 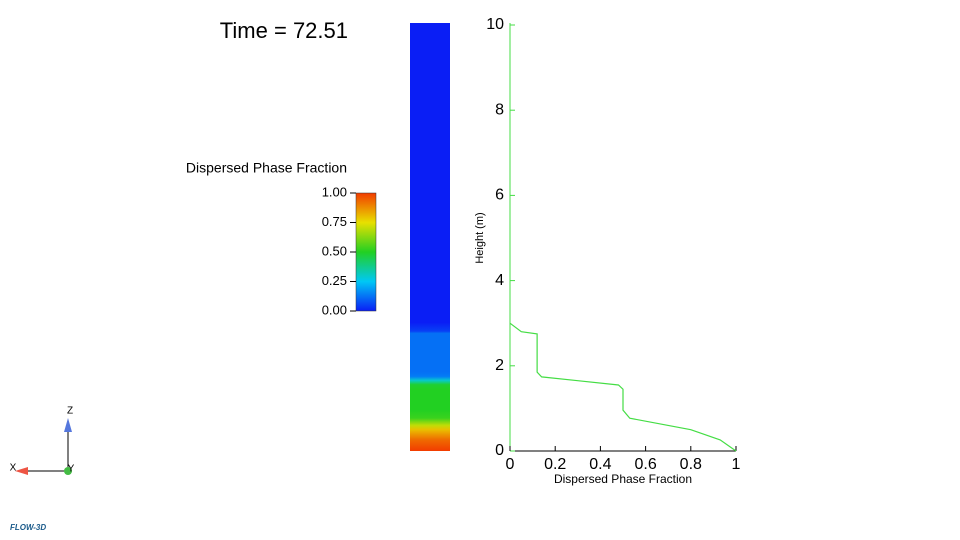 What do you see at coordinates (480, 237) in the screenshot?
I see `y-axis-title: Height (m)` at bounding box center [480, 237].